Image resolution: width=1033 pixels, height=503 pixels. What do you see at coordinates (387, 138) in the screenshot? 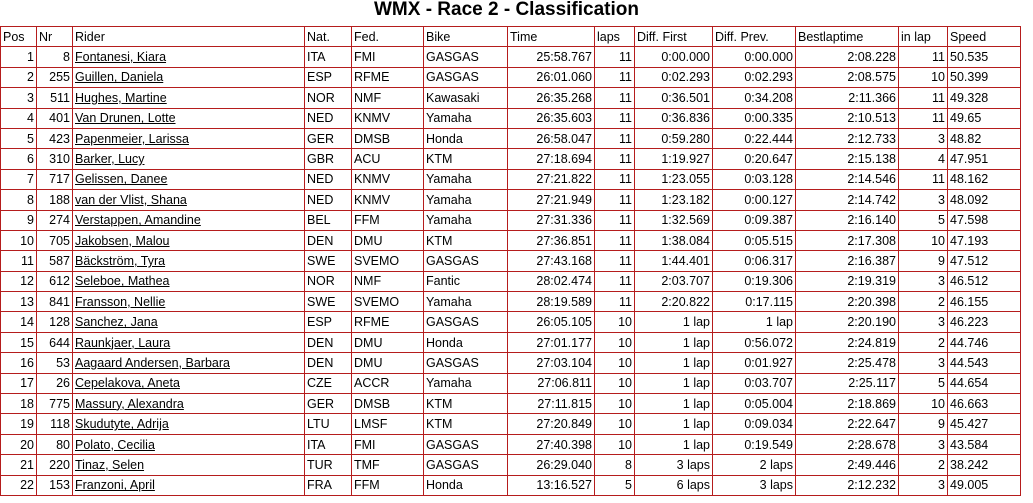
I see `cell-fed: DMSB` at bounding box center [387, 138].